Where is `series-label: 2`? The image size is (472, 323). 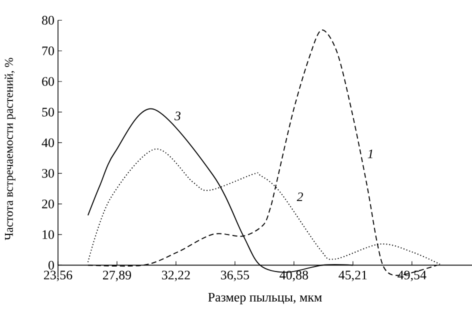 series-label: 2 is located at coordinates (300, 197).